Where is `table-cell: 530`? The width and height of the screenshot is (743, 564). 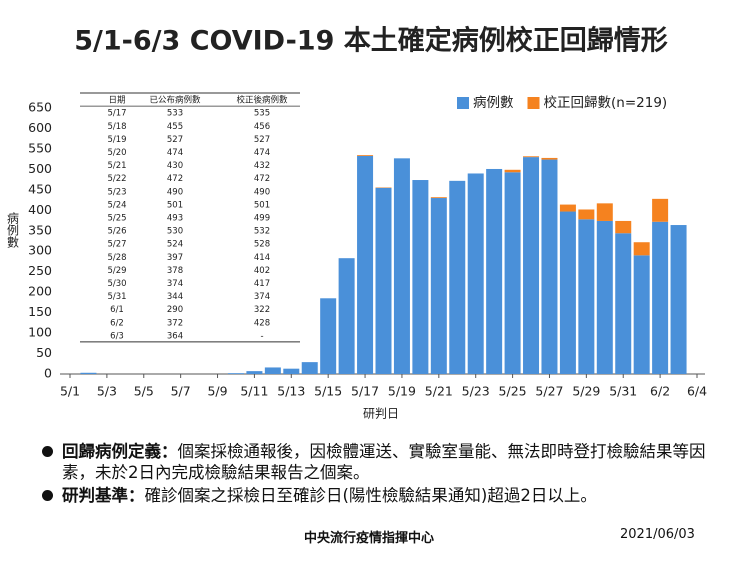
table-cell: 530 is located at coordinates (175, 232).